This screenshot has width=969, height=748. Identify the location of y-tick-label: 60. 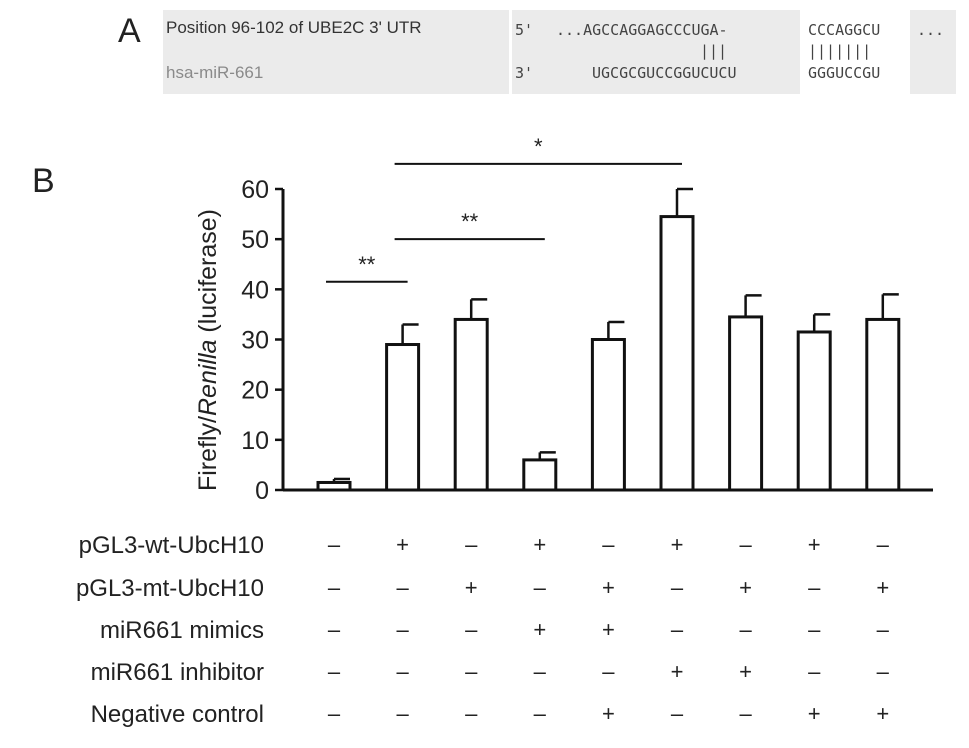
(255, 190).